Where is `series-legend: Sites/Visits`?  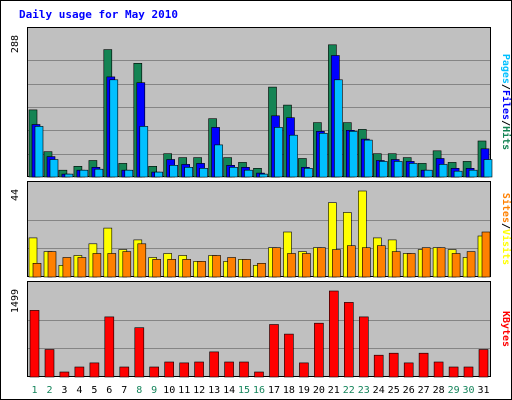
series-legend: Sites/Visits is located at coordinates (506, 229).